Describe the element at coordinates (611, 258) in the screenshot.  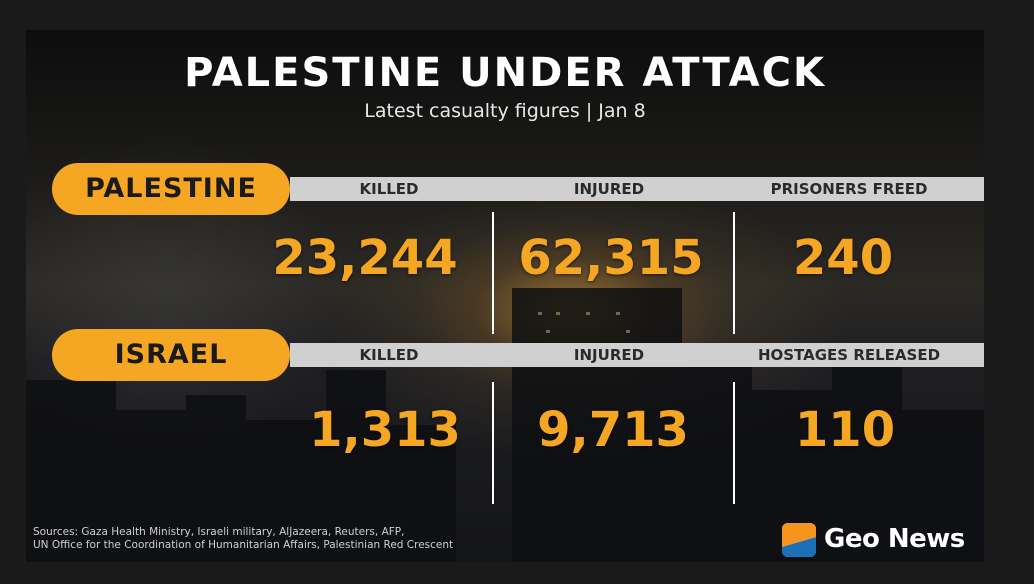
I see `palestine-injured-value: 62,315` at that location.